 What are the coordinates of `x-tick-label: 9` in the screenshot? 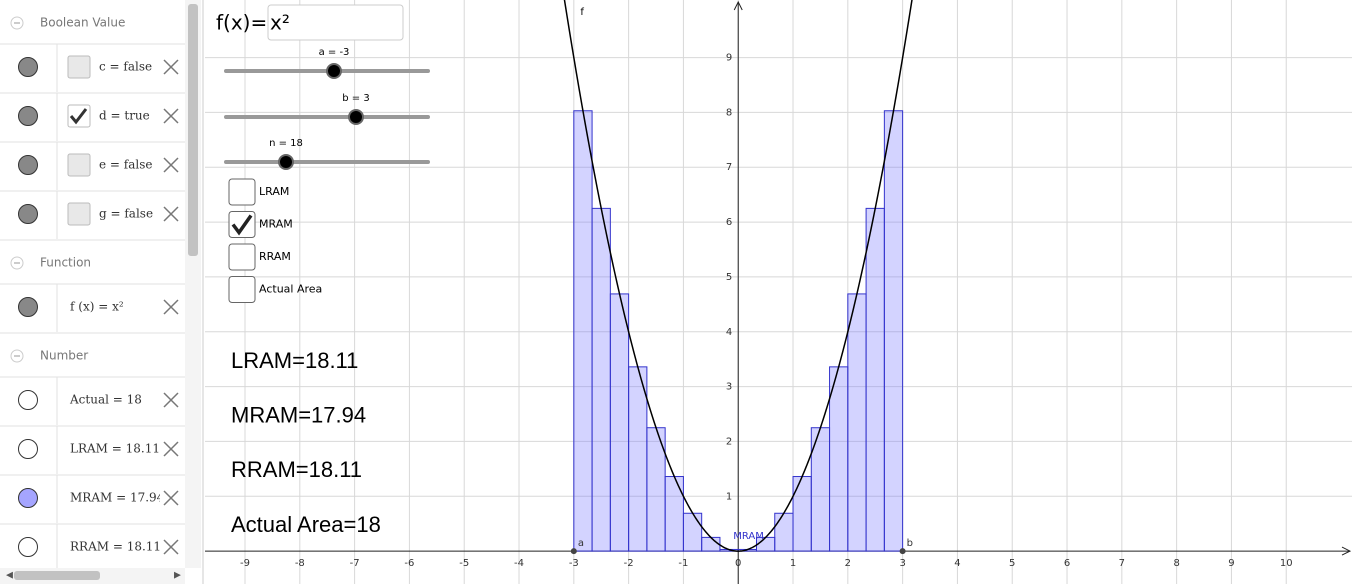 It's located at (1231, 563).